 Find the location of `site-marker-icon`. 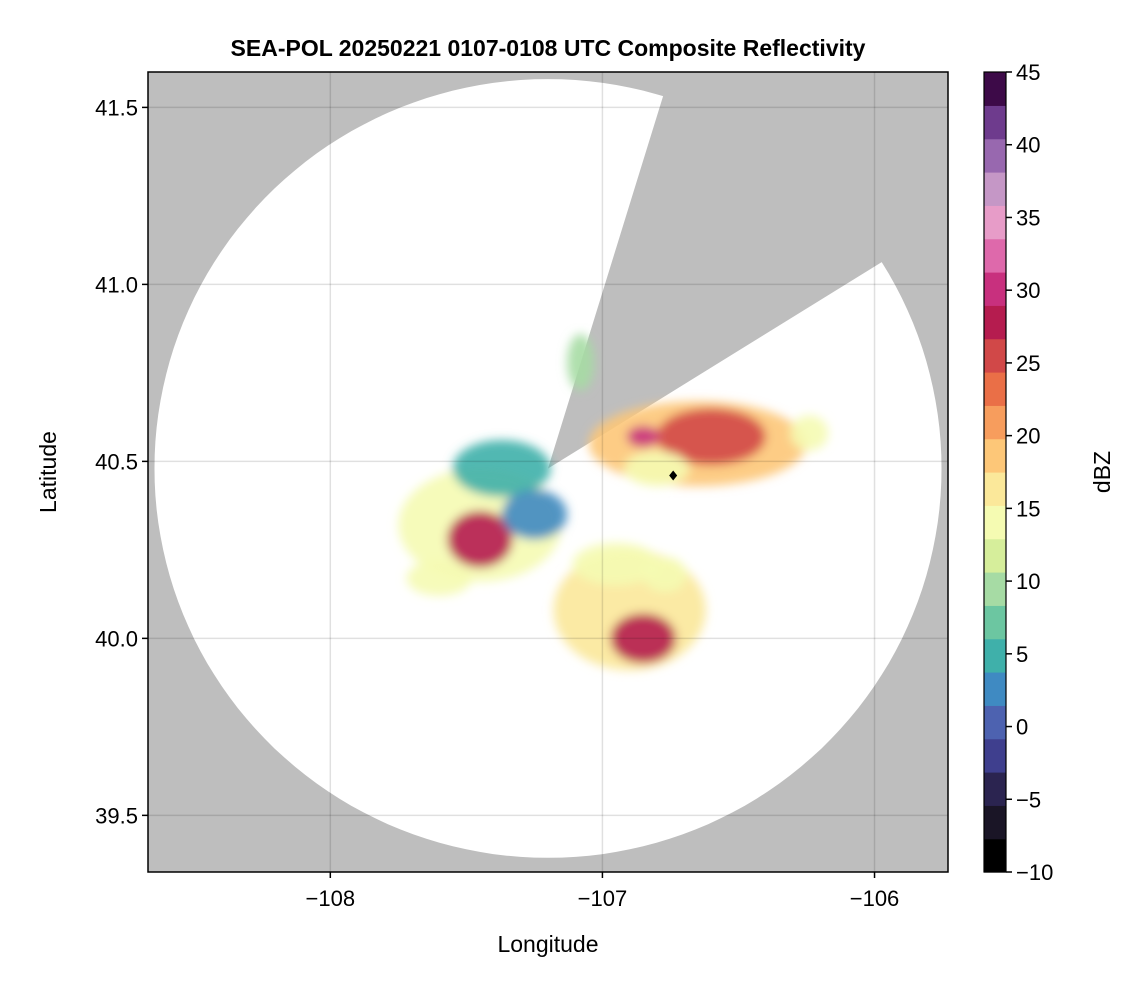

site-marker-icon is located at coordinates (673, 475).